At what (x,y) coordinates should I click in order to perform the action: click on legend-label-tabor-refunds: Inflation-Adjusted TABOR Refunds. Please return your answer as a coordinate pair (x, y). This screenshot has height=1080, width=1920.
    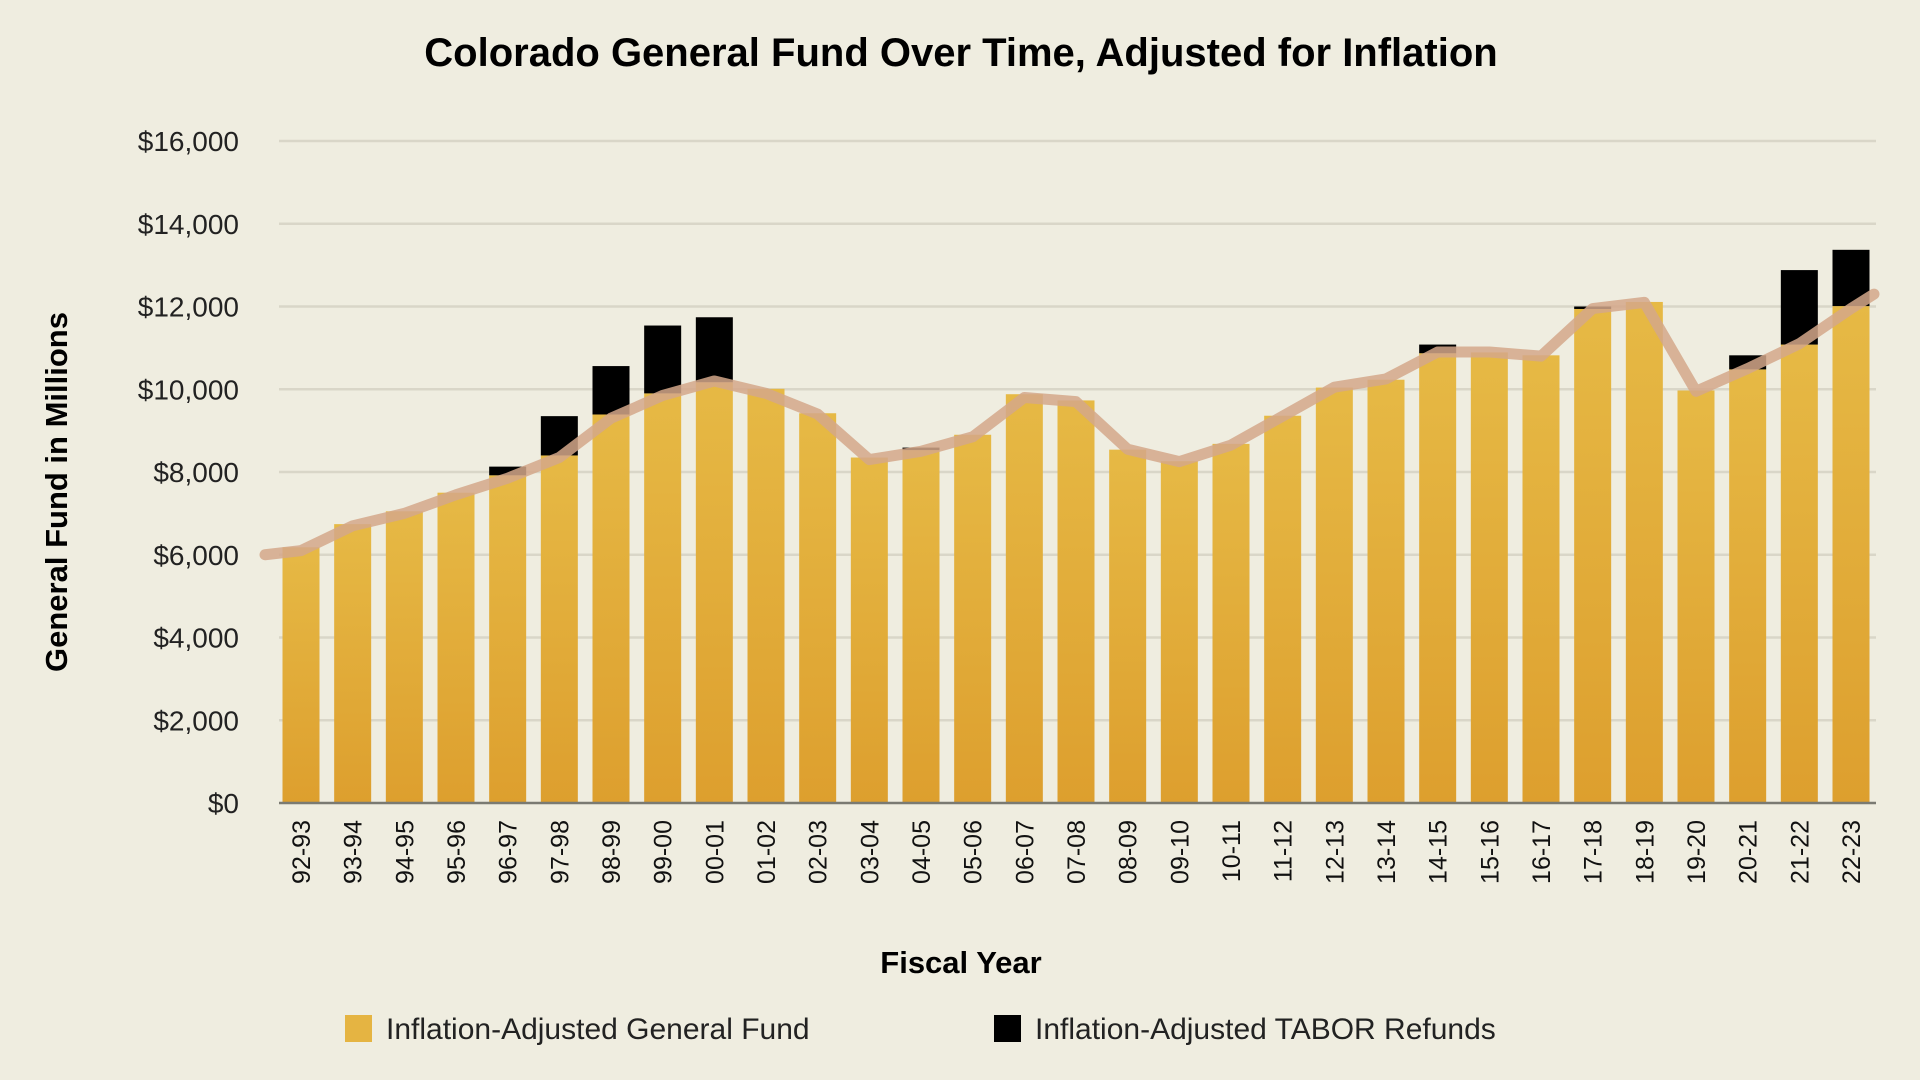
    Looking at the image, I should click on (1265, 1029).